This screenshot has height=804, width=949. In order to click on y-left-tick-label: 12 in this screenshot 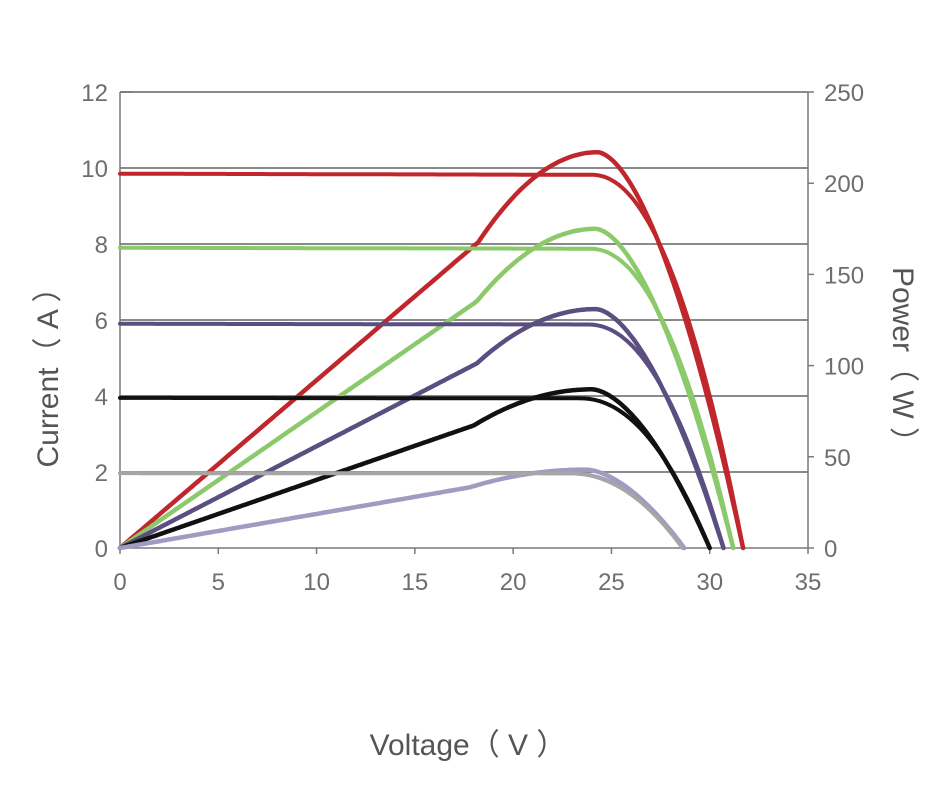, I will do `click(94, 93)`.